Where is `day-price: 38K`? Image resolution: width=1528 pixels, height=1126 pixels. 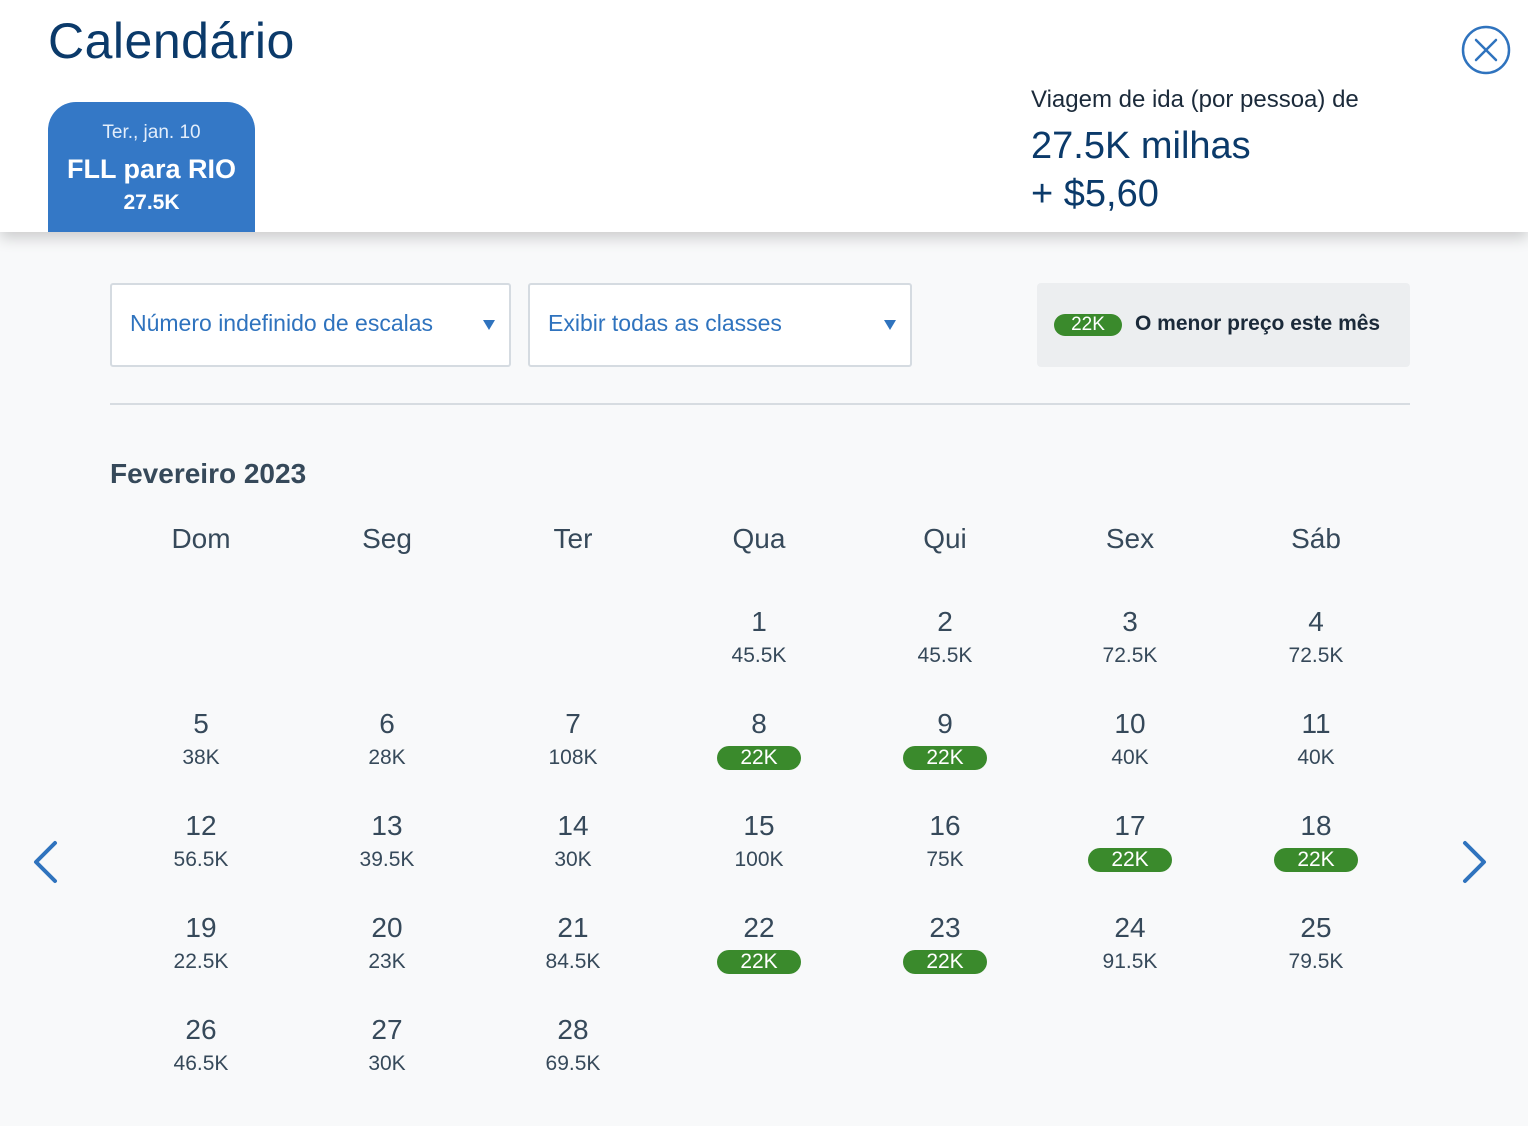 day-price: 38K is located at coordinates (201, 757).